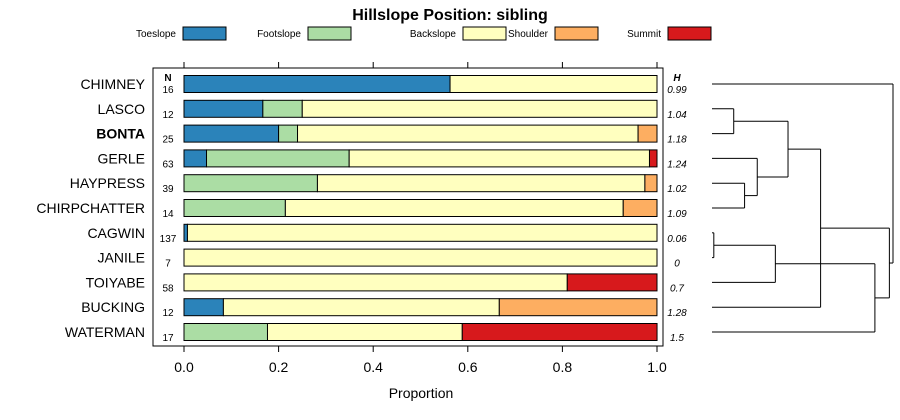 This screenshot has width=900, height=420. I want to click on h-value-bonta: 1.18, so click(677, 140).